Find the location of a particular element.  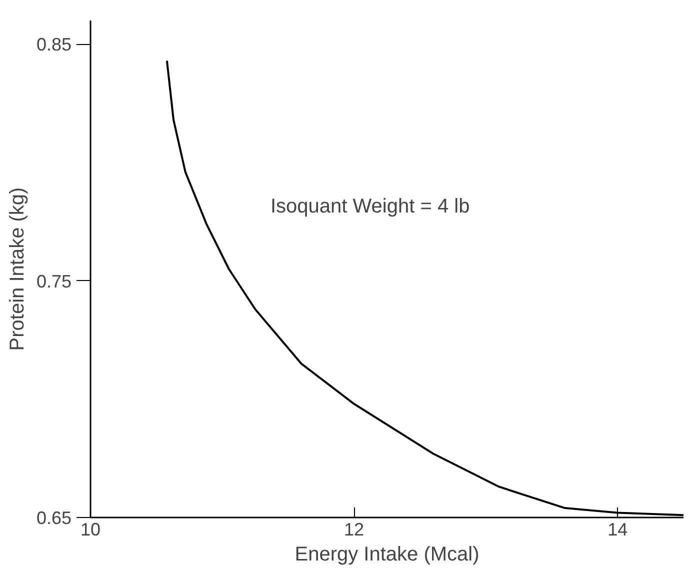

y-tick-label: 0.65 is located at coordinates (54, 518).